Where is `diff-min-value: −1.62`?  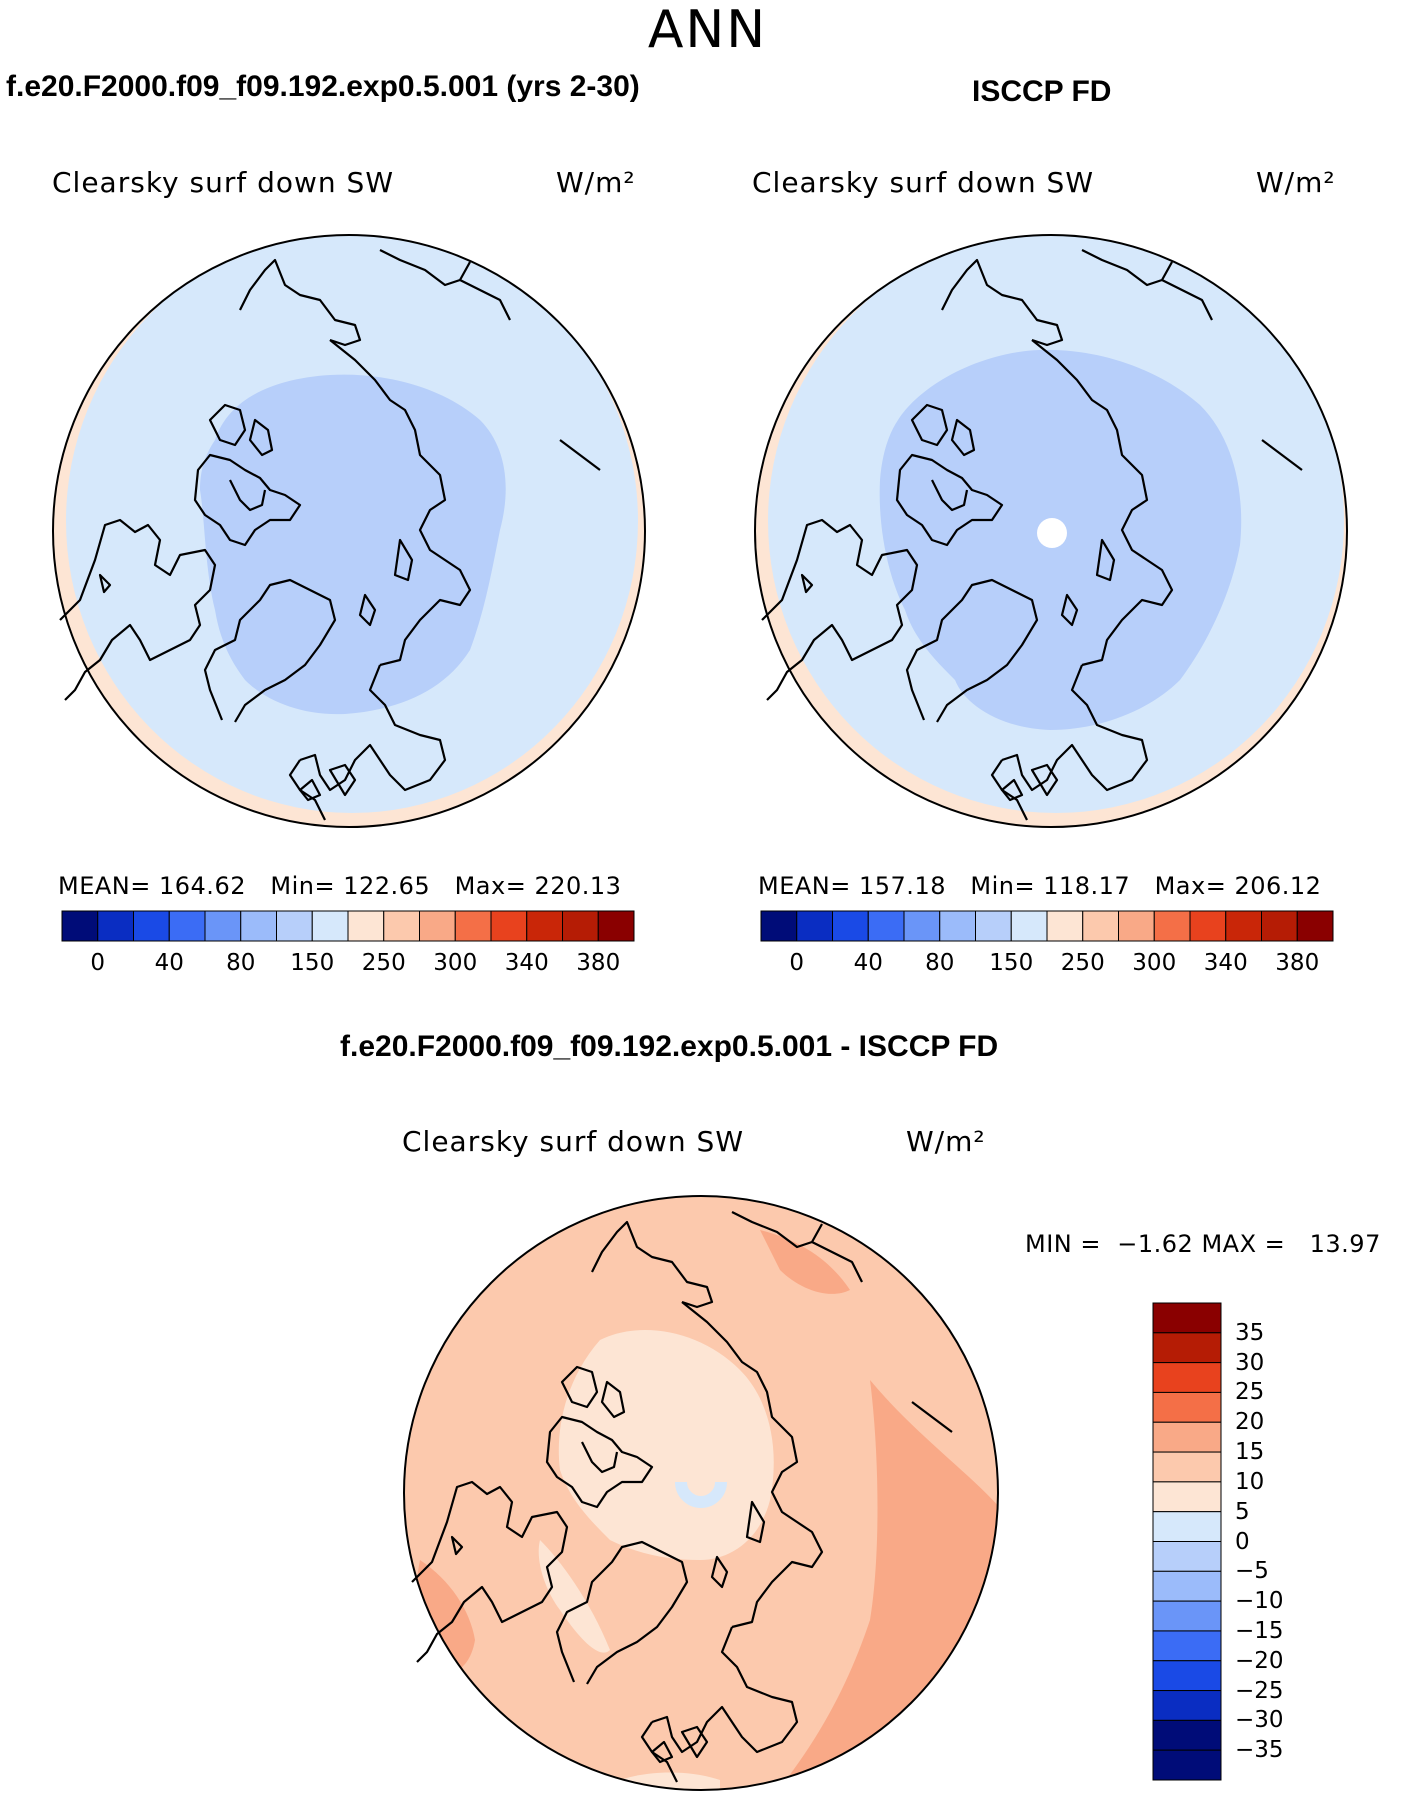
diff-min-value: −1.62 is located at coordinates (1155, 1244).